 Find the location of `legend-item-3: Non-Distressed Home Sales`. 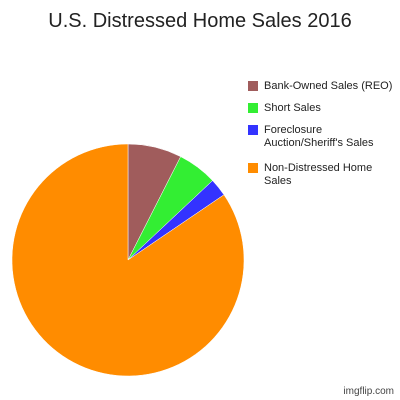

legend-item-3: Non-Distressed Home Sales is located at coordinates (321, 175).